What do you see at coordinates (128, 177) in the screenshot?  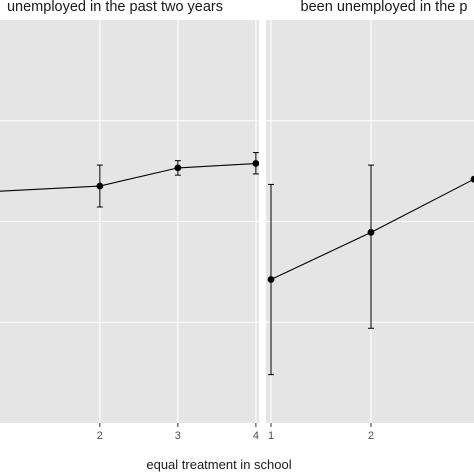 I see `panel-1-series-line` at bounding box center [128, 177].